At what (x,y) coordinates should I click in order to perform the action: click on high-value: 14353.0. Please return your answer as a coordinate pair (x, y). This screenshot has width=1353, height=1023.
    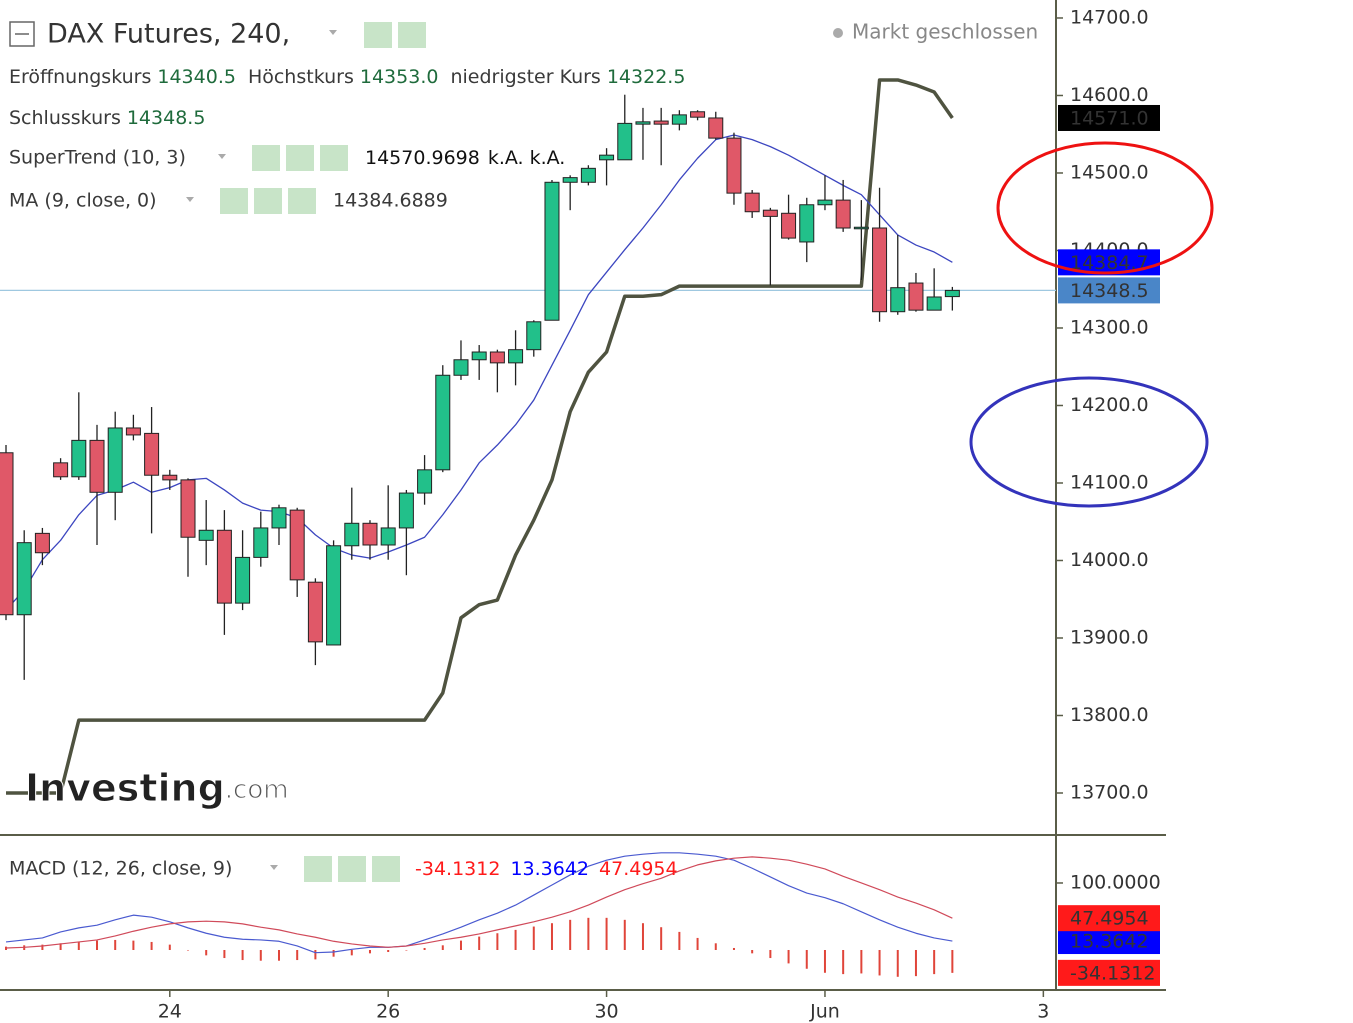
    Looking at the image, I should click on (399, 77).